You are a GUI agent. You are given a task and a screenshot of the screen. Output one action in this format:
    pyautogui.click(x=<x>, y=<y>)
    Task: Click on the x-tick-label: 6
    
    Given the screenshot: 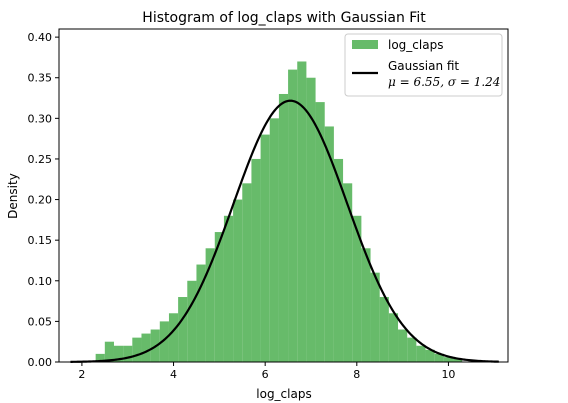 What is the action you would take?
    pyautogui.click(x=265, y=374)
    